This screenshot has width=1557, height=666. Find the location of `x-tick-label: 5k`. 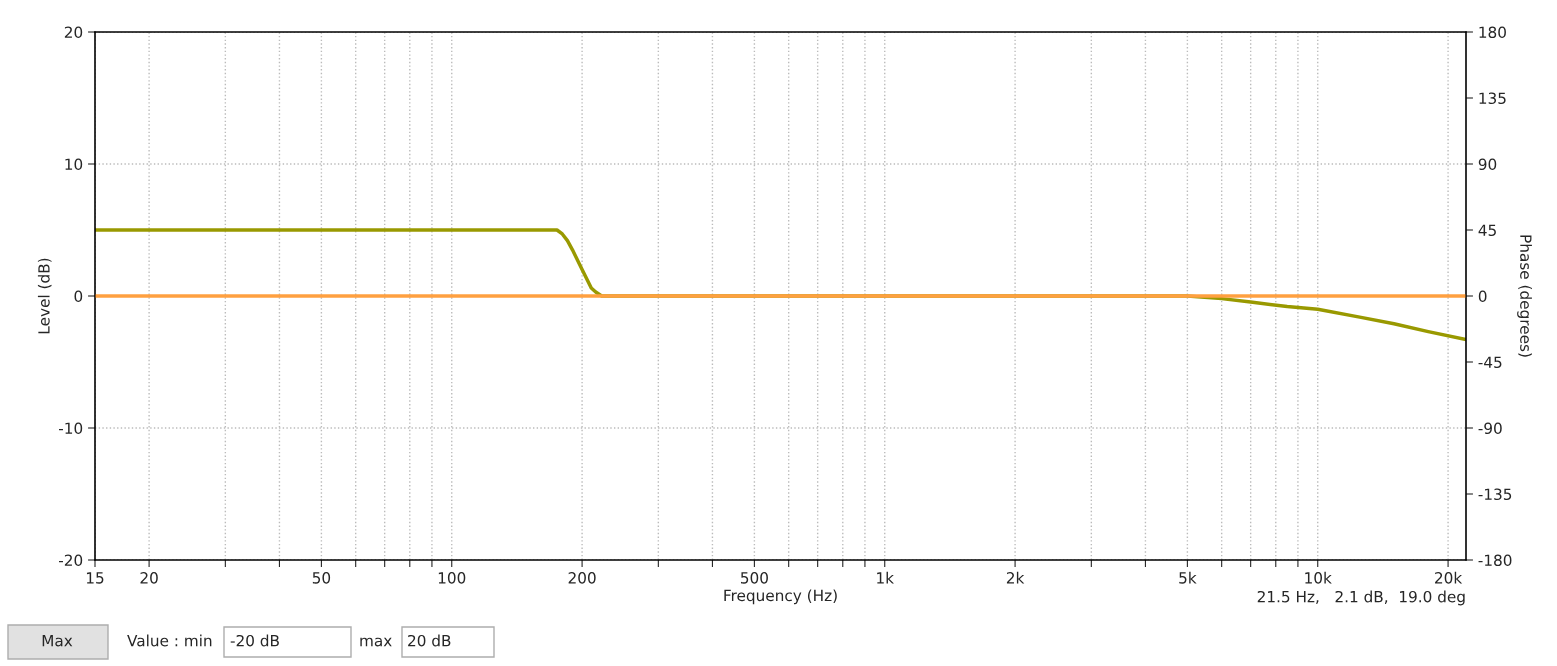

x-tick-label: 5k is located at coordinates (1188, 577).